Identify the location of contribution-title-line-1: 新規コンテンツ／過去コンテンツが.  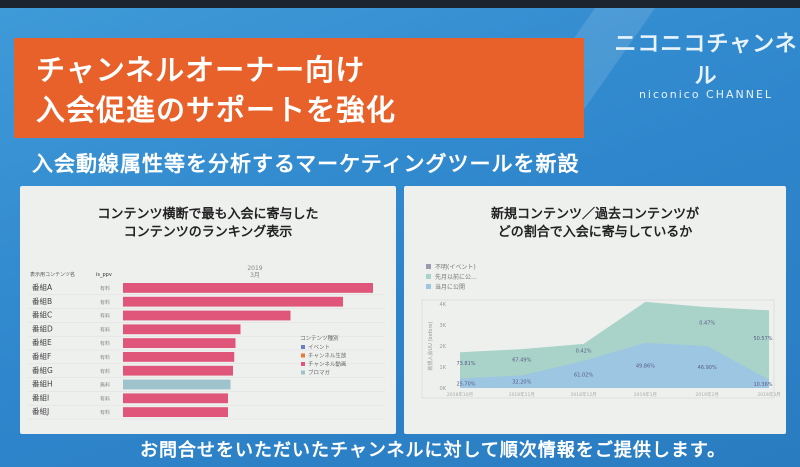
(594, 214).